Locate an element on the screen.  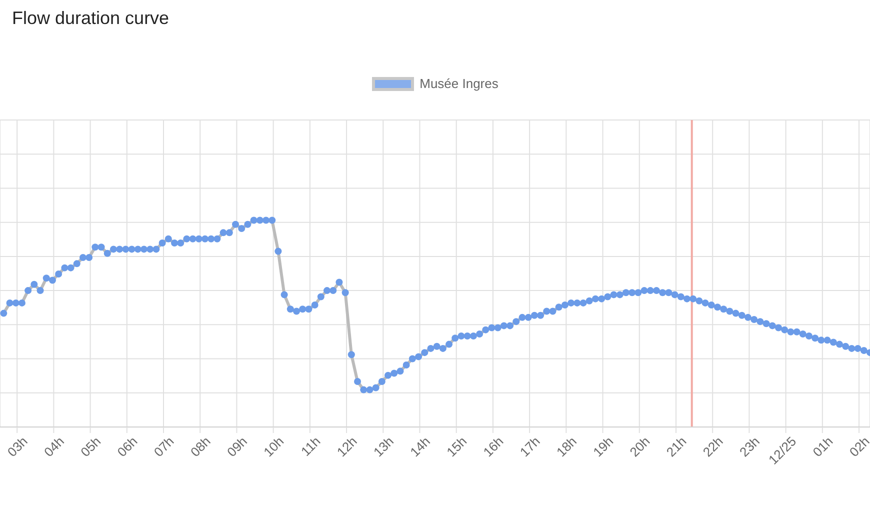
x-tick-label: 23h is located at coordinates (749, 447).